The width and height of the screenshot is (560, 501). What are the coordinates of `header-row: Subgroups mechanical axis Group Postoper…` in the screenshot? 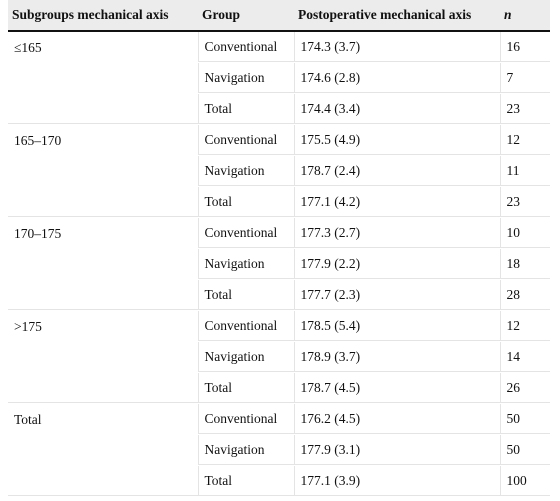 It's located at (279, 16).